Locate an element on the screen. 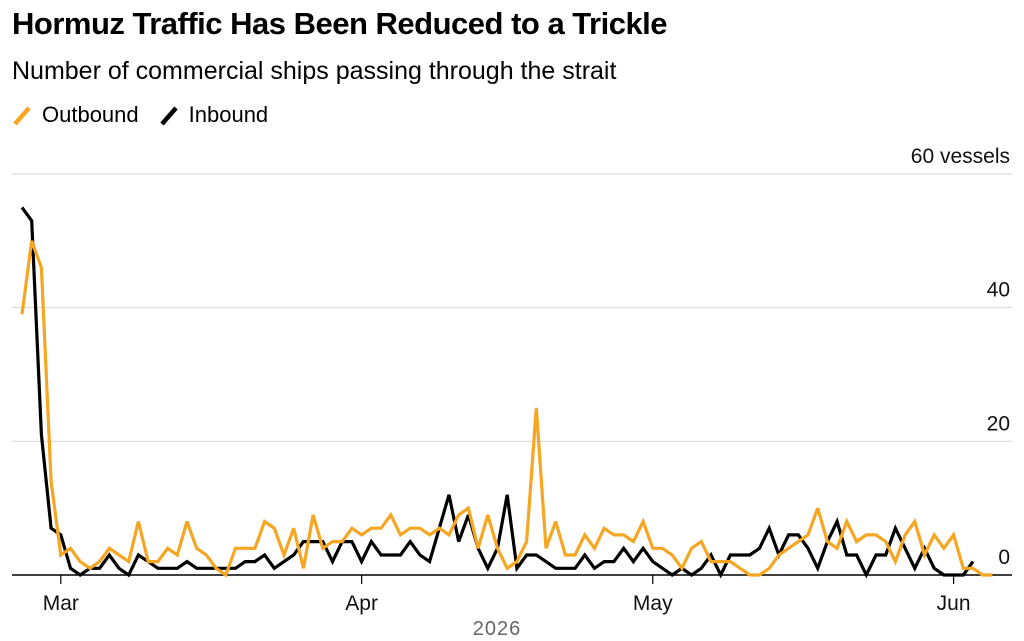 This screenshot has height=641, width=1024. legend-label-outbound: Outbound is located at coordinates (90, 114).